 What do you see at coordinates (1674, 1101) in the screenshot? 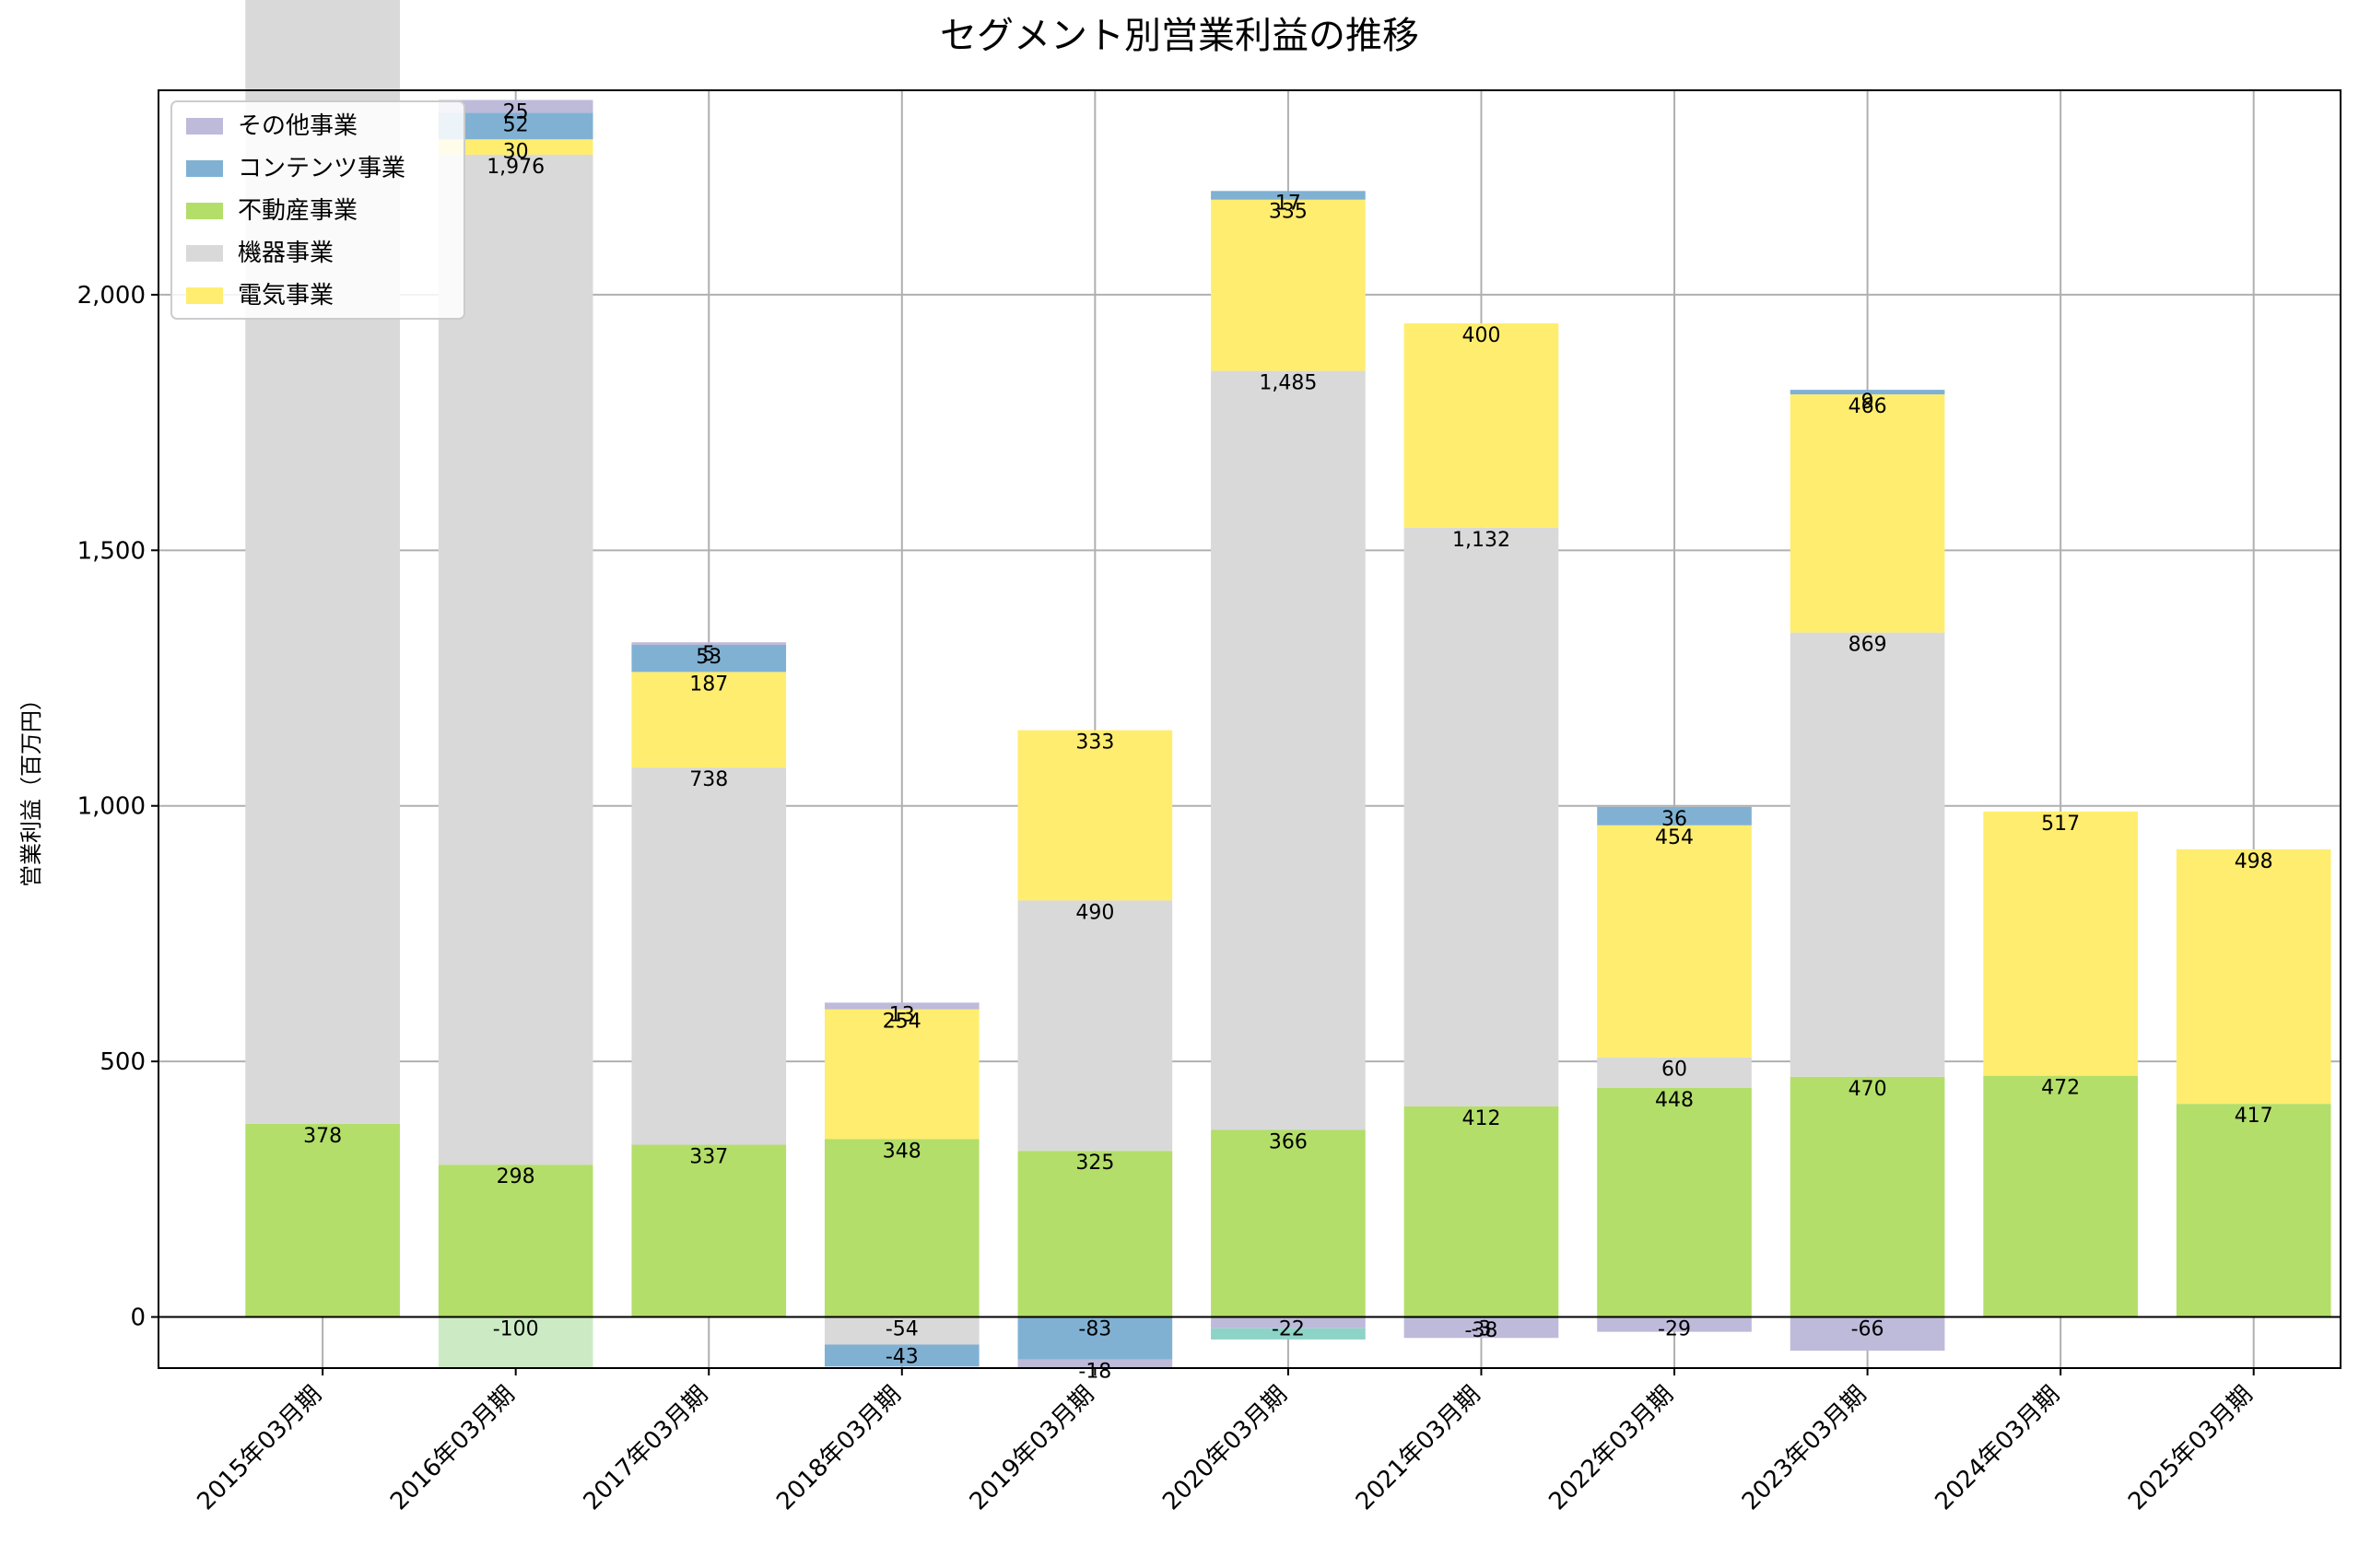
I see `data-label: 448` at bounding box center [1674, 1101].